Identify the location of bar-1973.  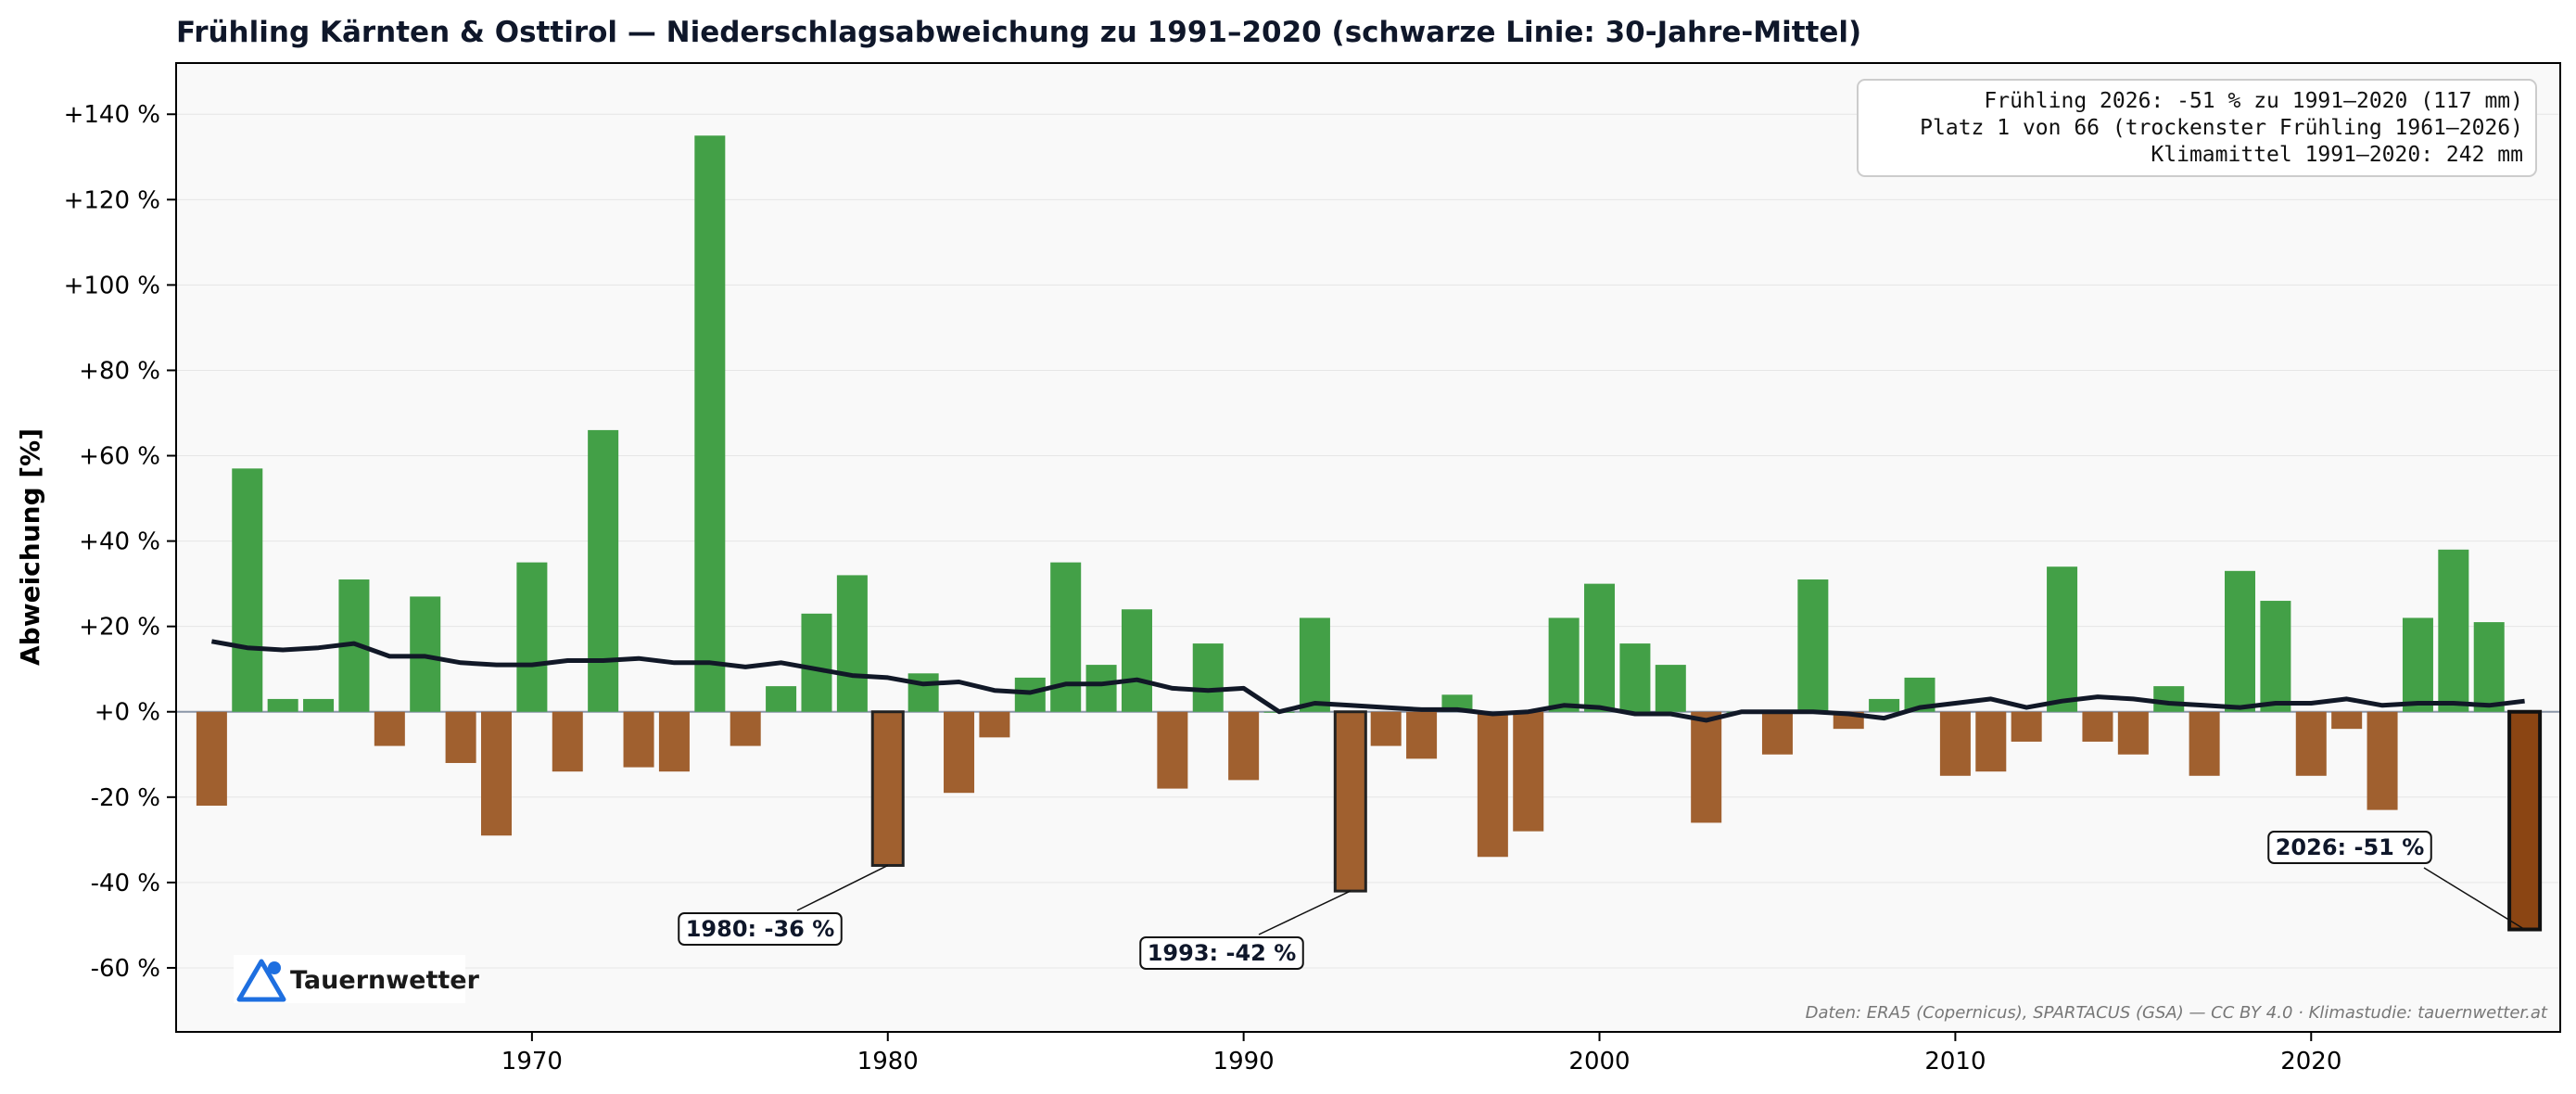
(638, 739).